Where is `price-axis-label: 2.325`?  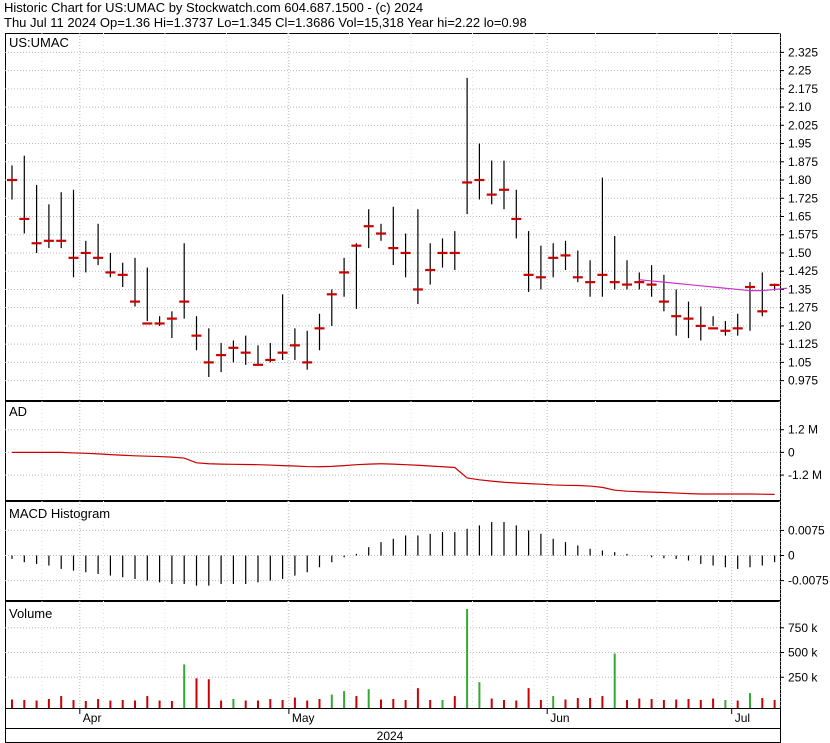
price-axis-label: 2.325 is located at coordinates (803, 52).